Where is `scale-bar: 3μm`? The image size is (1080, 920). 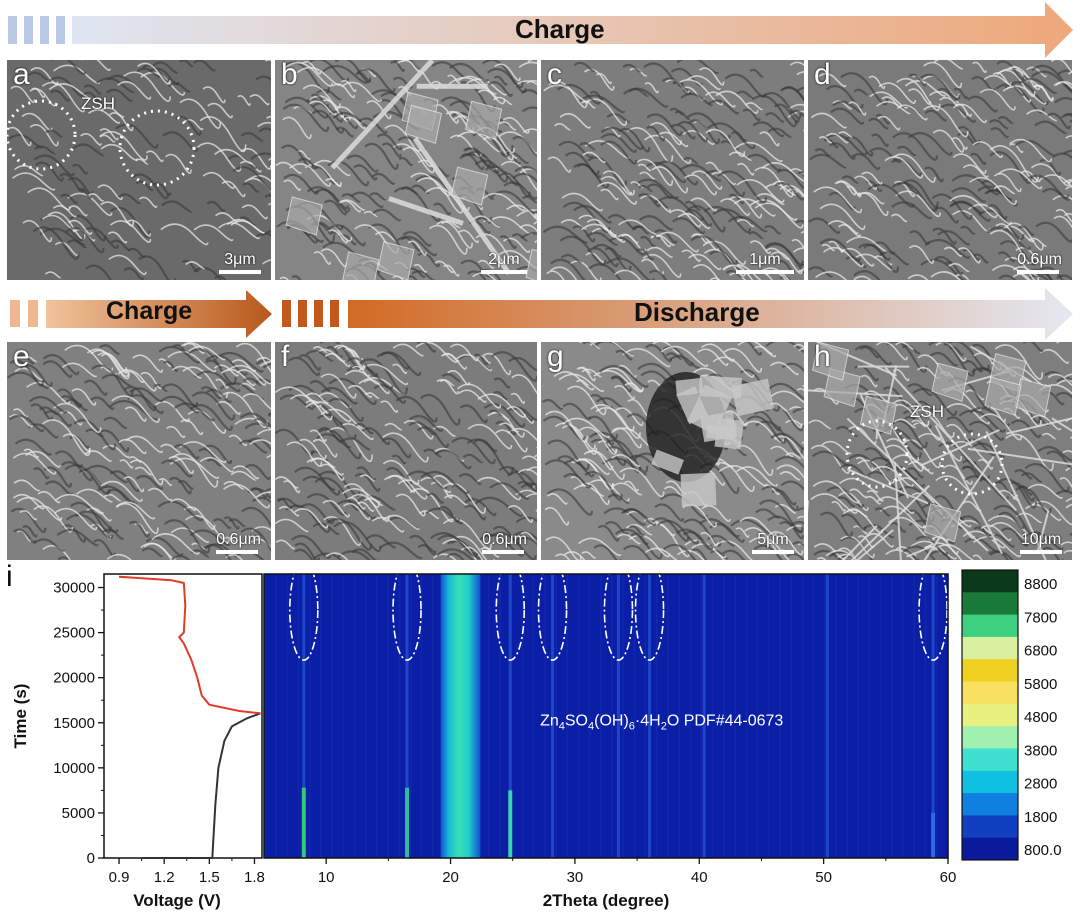 scale-bar: 3μm is located at coordinates (240, 262).